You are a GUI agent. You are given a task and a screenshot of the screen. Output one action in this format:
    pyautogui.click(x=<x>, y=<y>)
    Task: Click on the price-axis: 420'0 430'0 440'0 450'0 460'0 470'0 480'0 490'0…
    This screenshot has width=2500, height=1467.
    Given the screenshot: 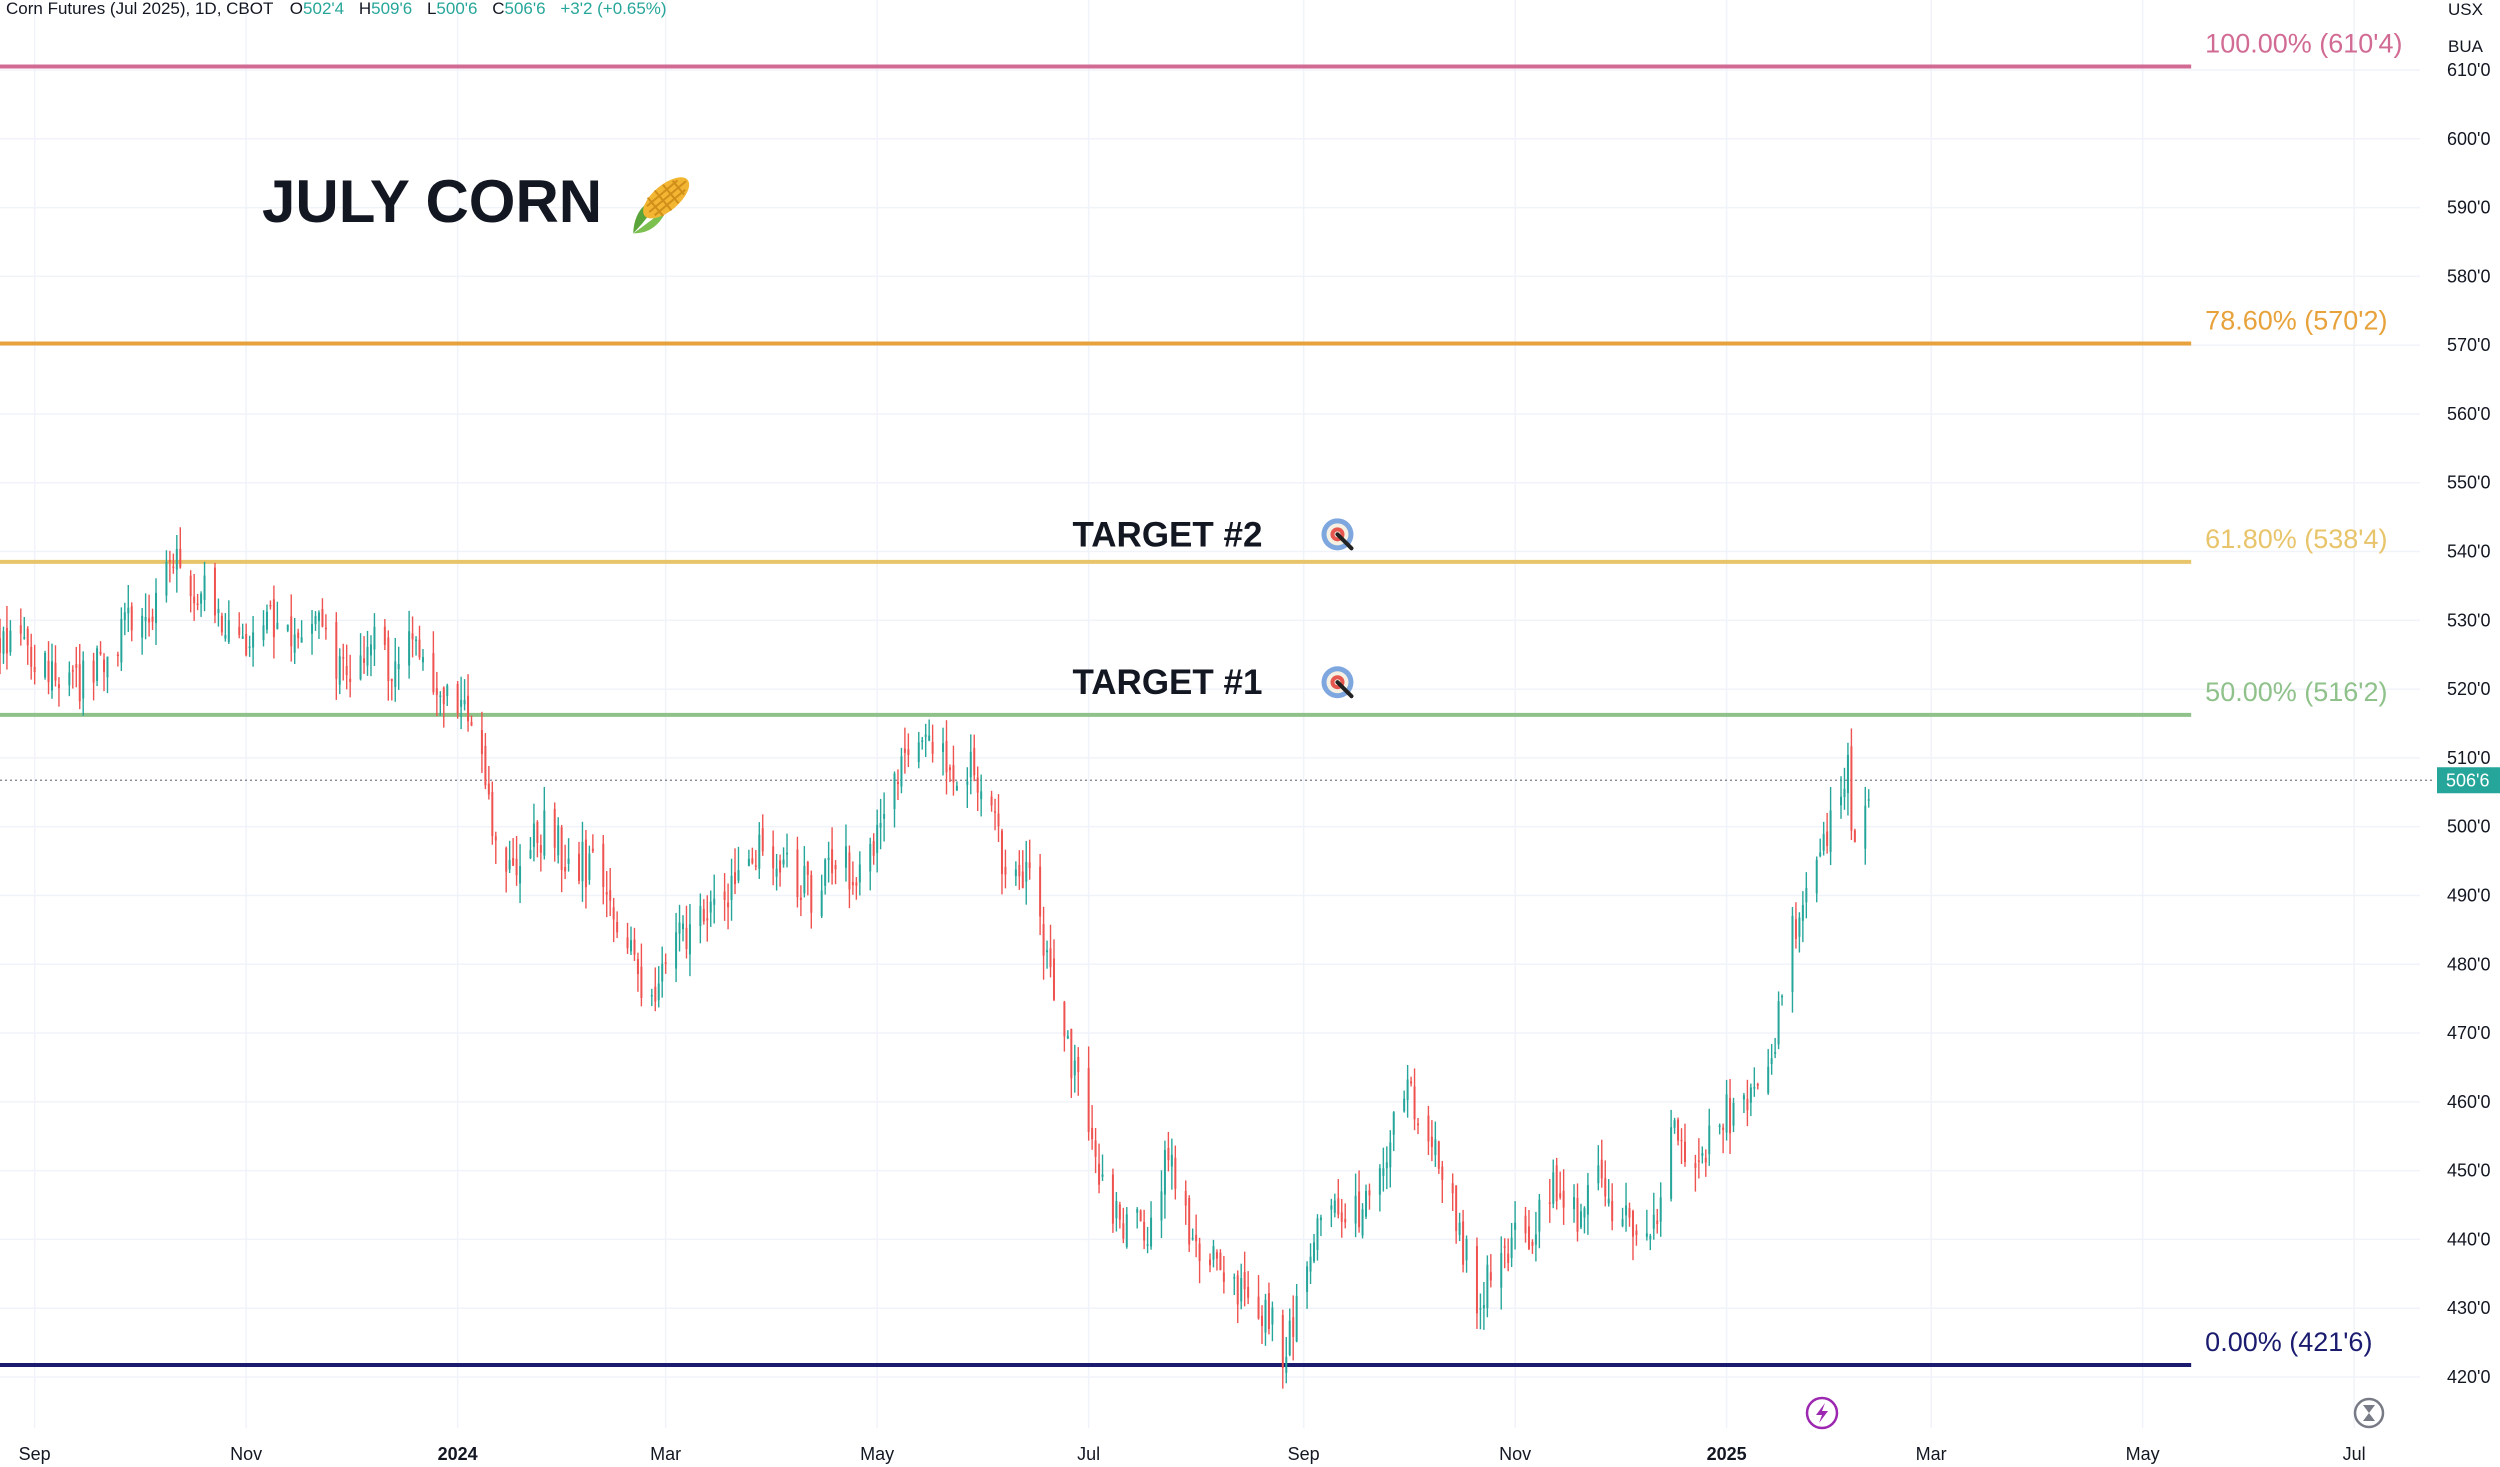 What is the action you would take?
    pyautogui.click(x=2468, y=723)
    